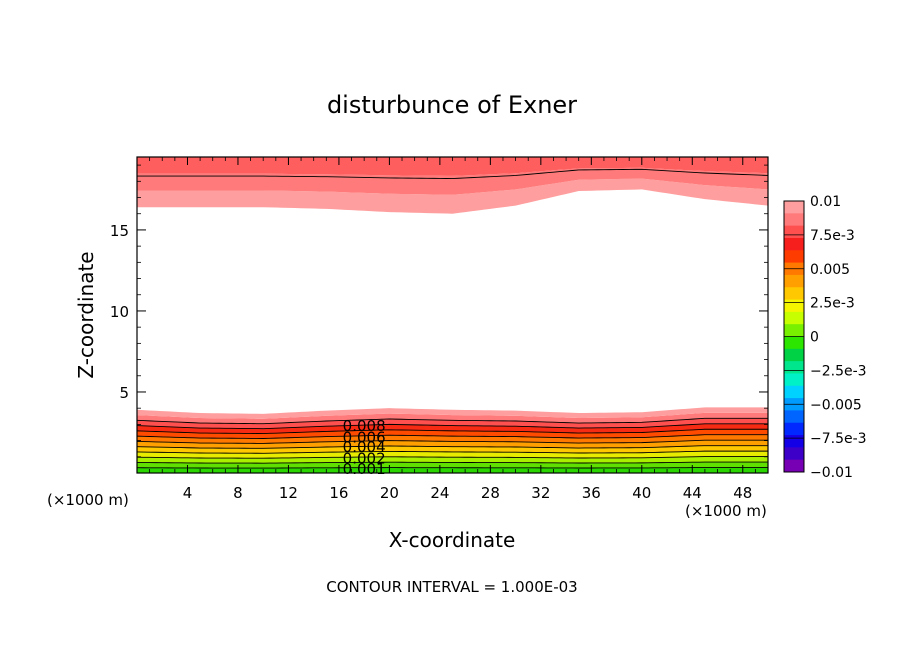 The height and width of the screenshot is (654, 904). What do you see at coordinates (188, 493) in the screenshot?
I see `x-tick-label: 4` at bounding box center [188, 493].